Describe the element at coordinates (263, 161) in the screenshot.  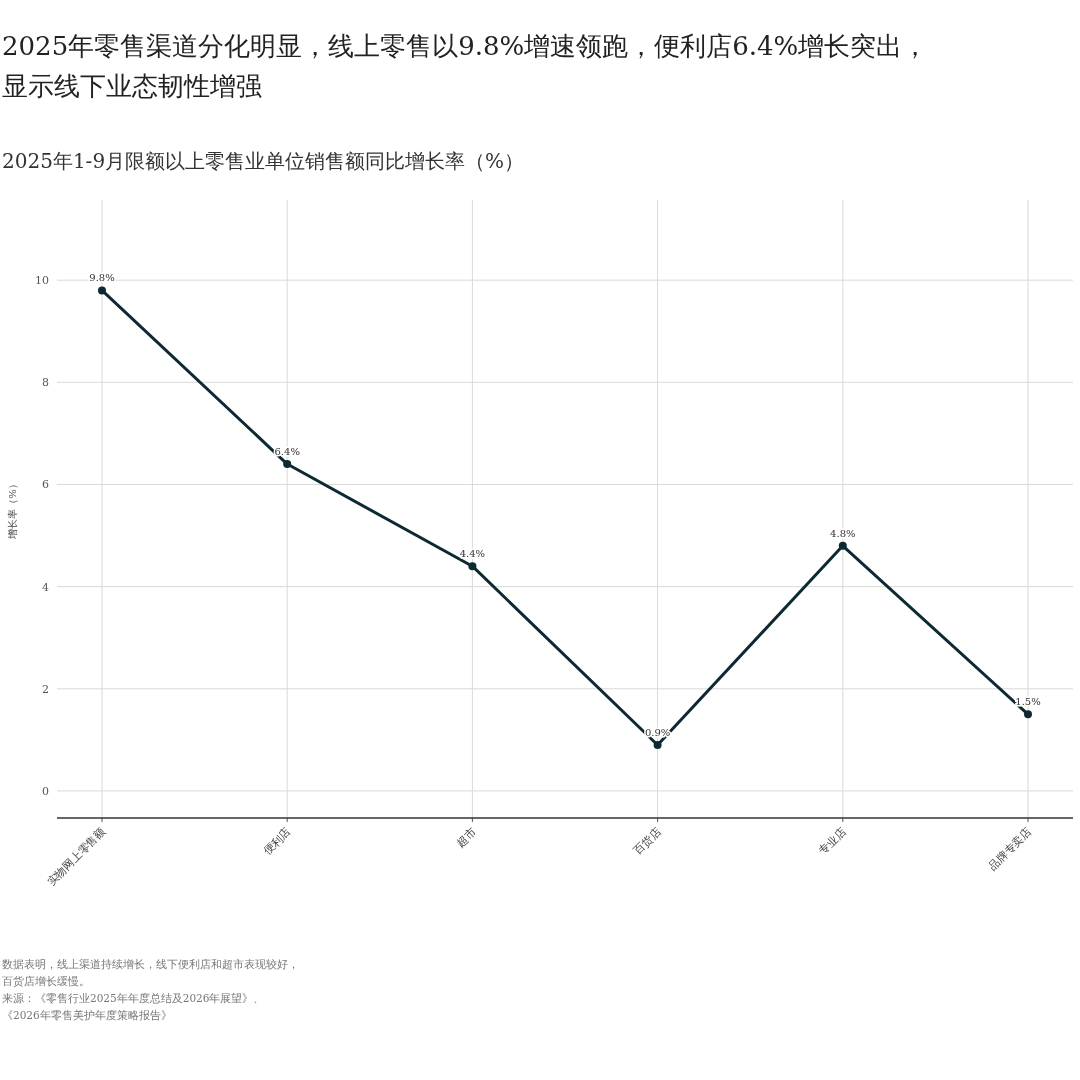
I see `chart-subtitle: 2025年1-9月限额以上零售业单位销售额同比增长率（%）` at that location.